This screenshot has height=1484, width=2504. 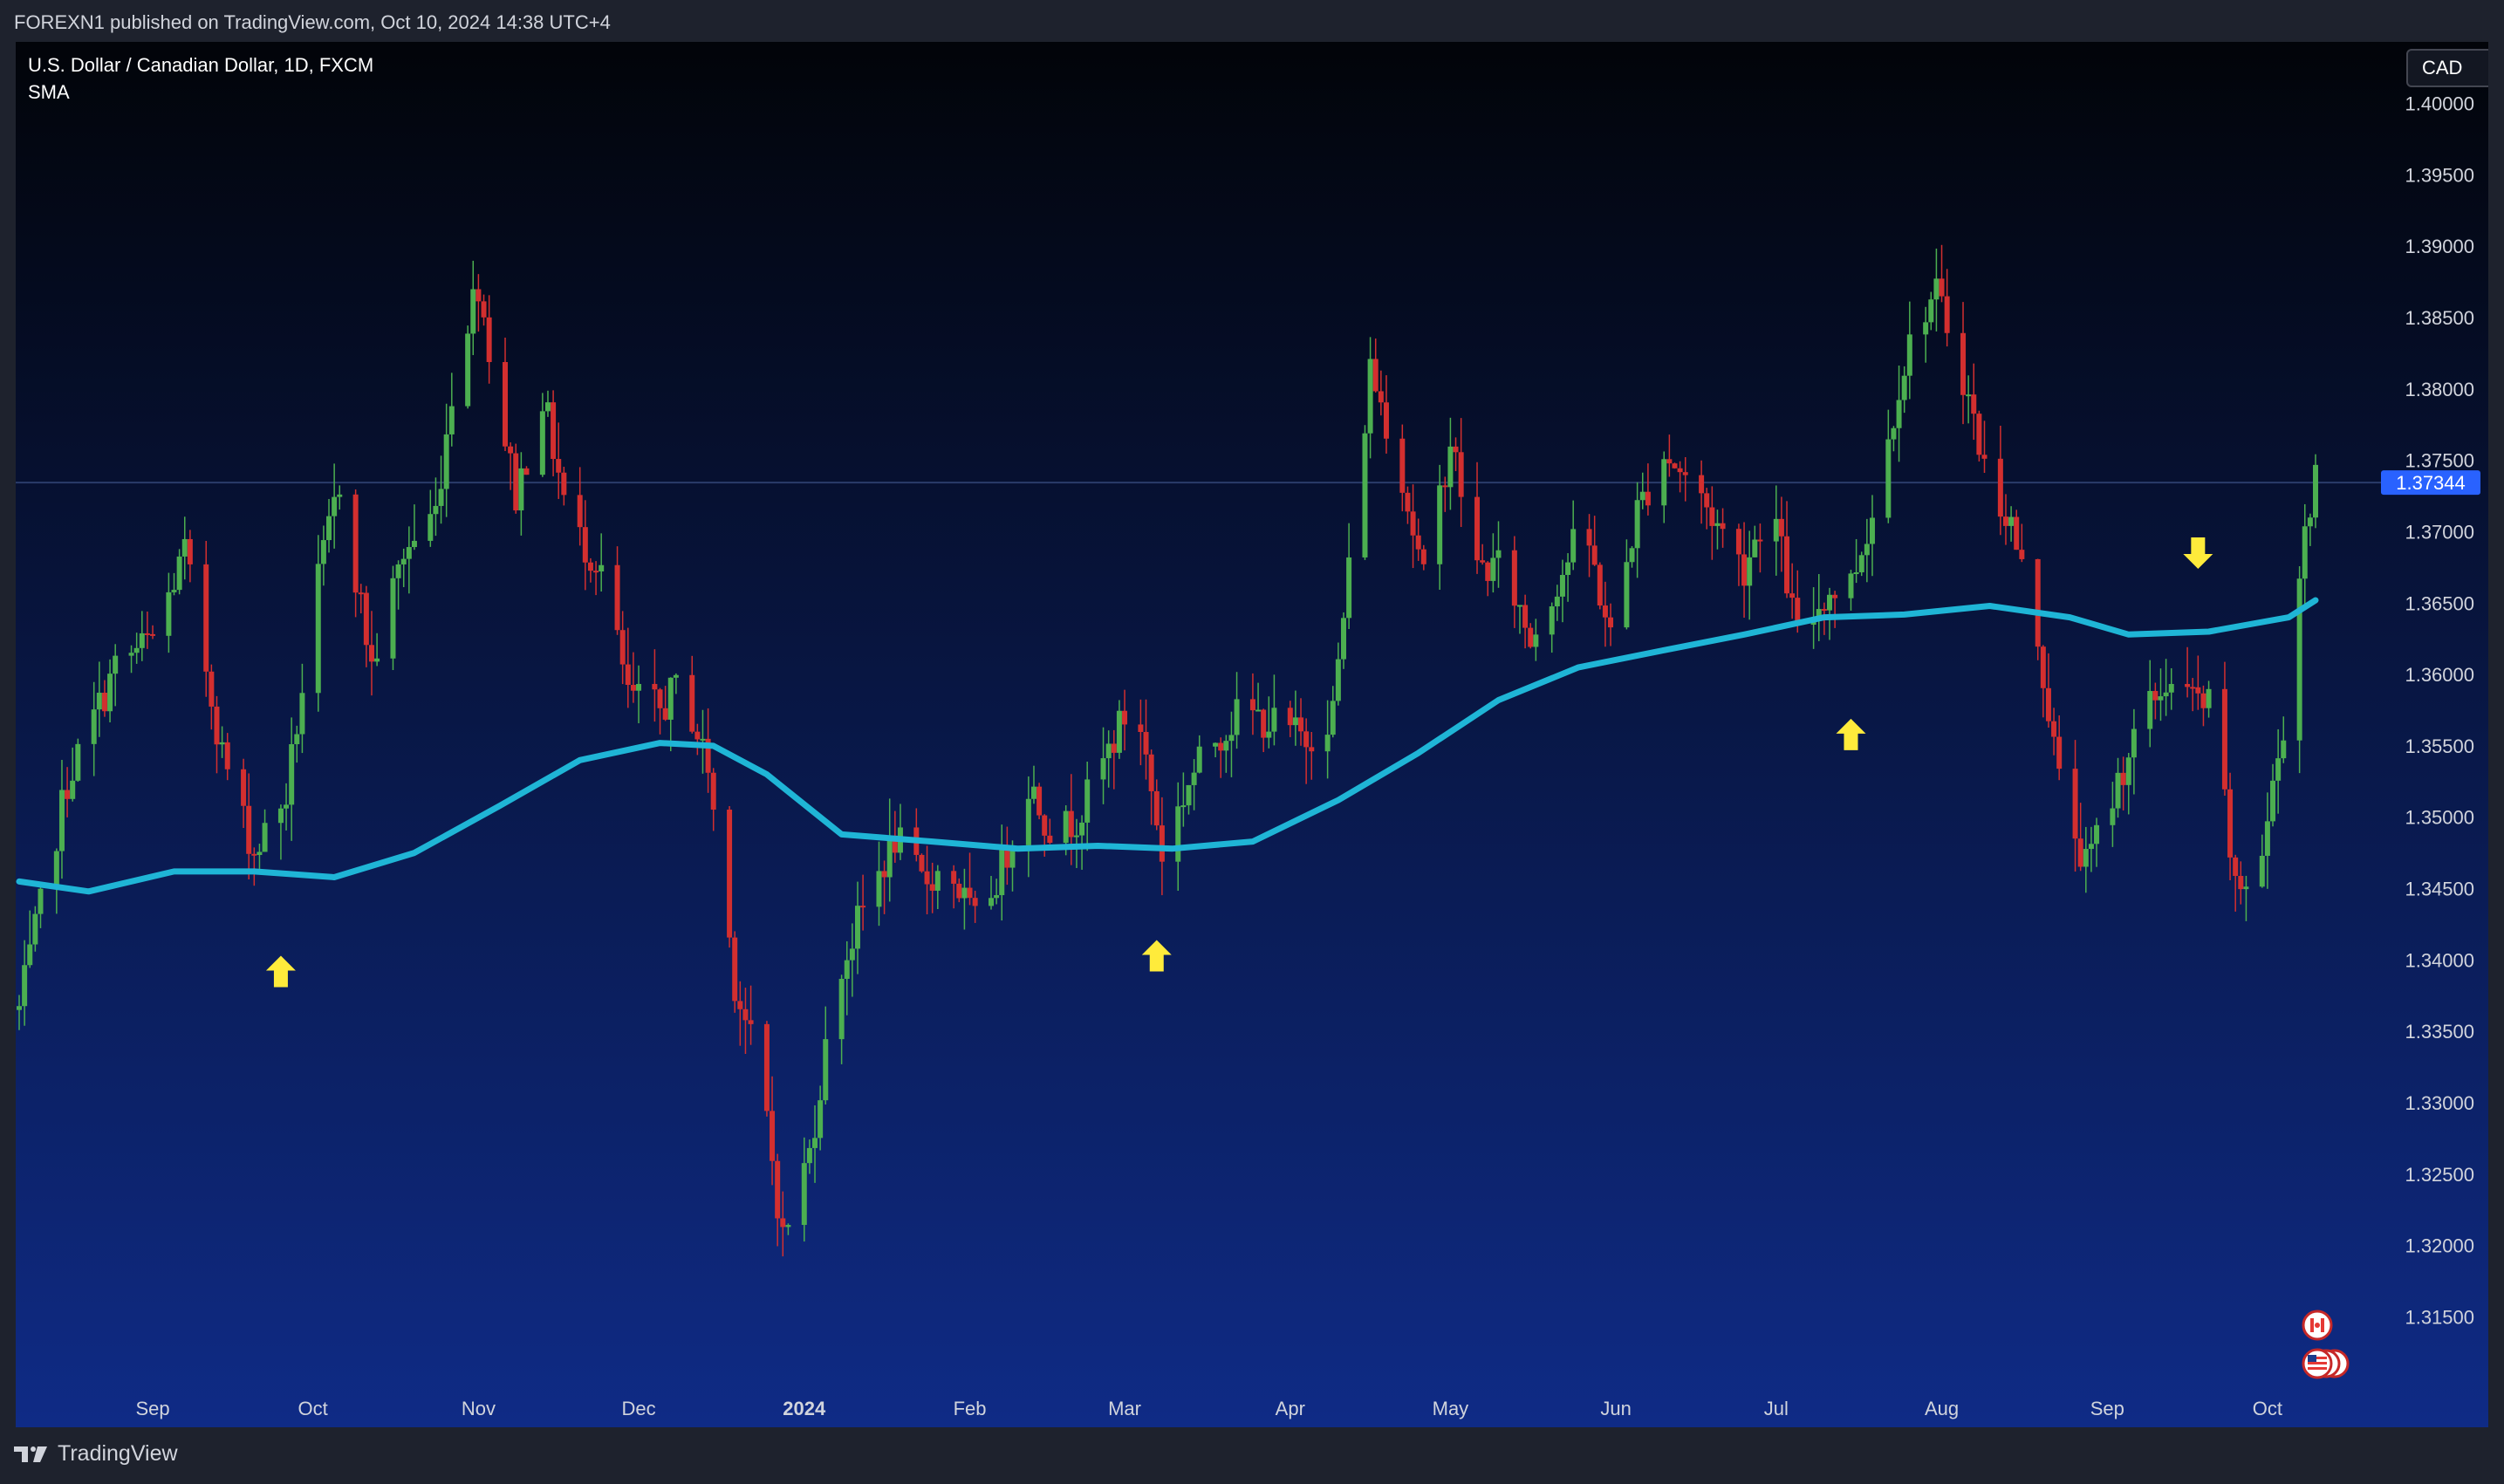 What do you see at coordinates (280, 971) in the screenshot?
I see `arrow-up-icon` at bounding box center [280, 971].